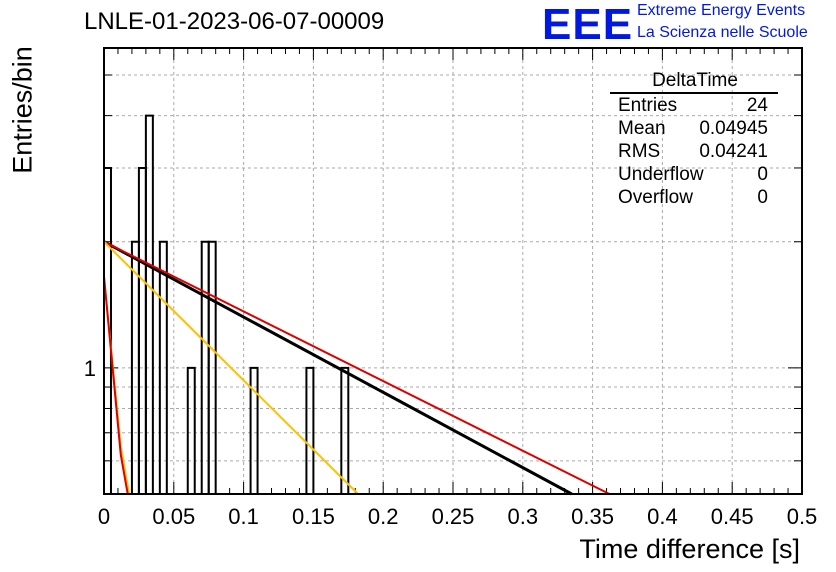  I want to click on x-tick-label: 0.45, so click(732, 516).